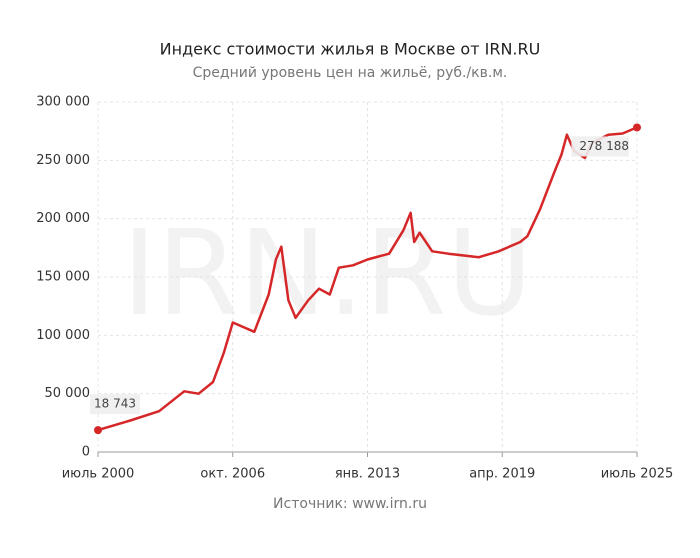 Image resolution: width=700 pixels, height=558 pixels. I want to click on y-tick-label: 150 000, so click(63, 277).